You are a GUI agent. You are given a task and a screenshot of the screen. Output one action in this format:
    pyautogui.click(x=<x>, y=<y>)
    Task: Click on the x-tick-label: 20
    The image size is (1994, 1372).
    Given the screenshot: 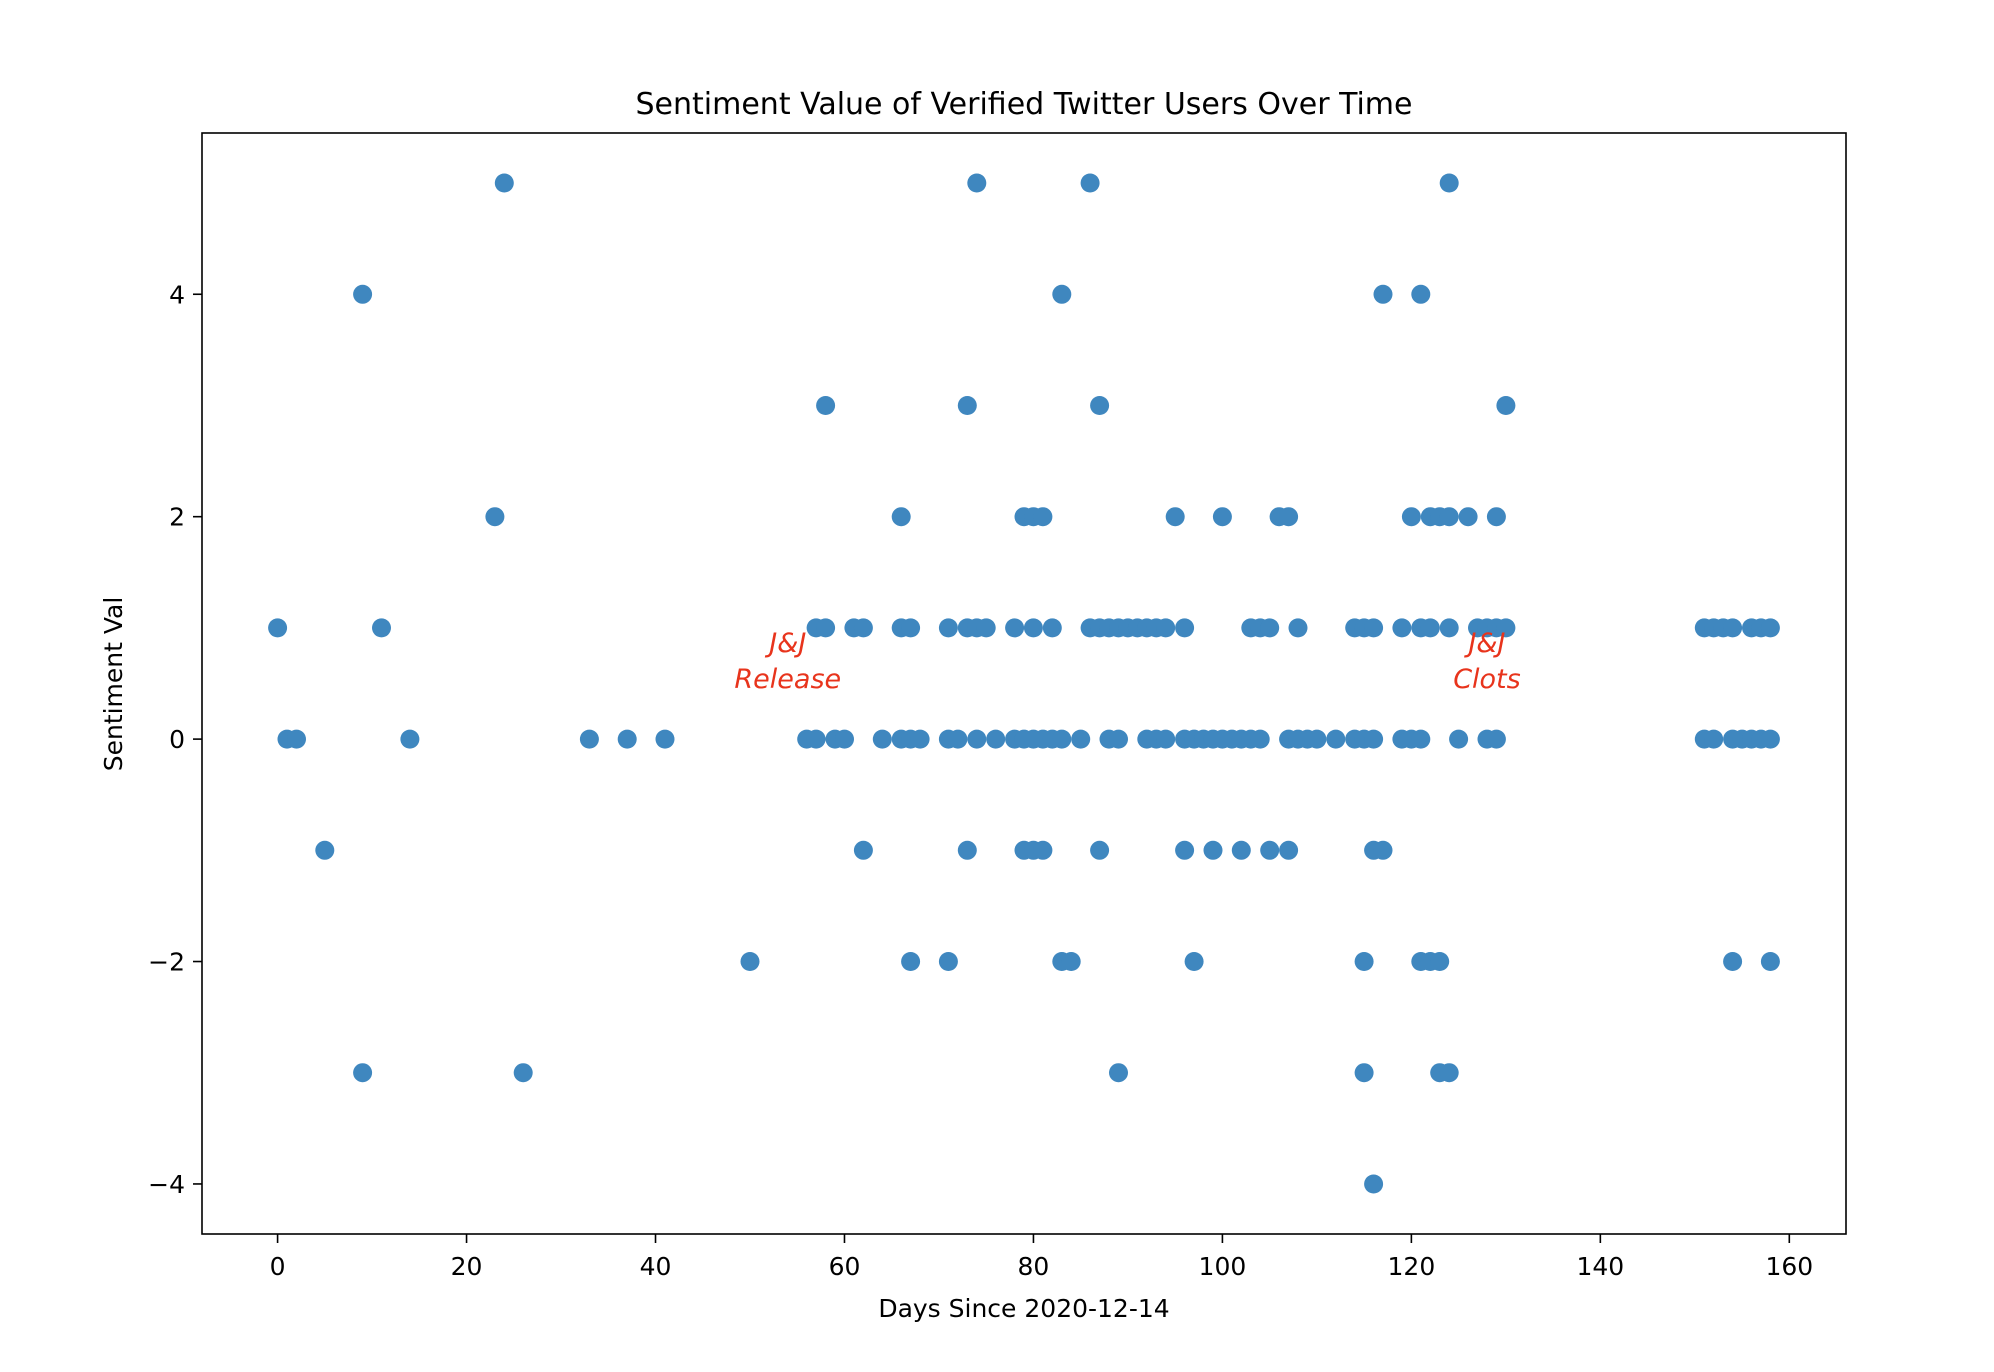 What is the action you would take?
    pyautogui.click(x=467, y=1266)
    